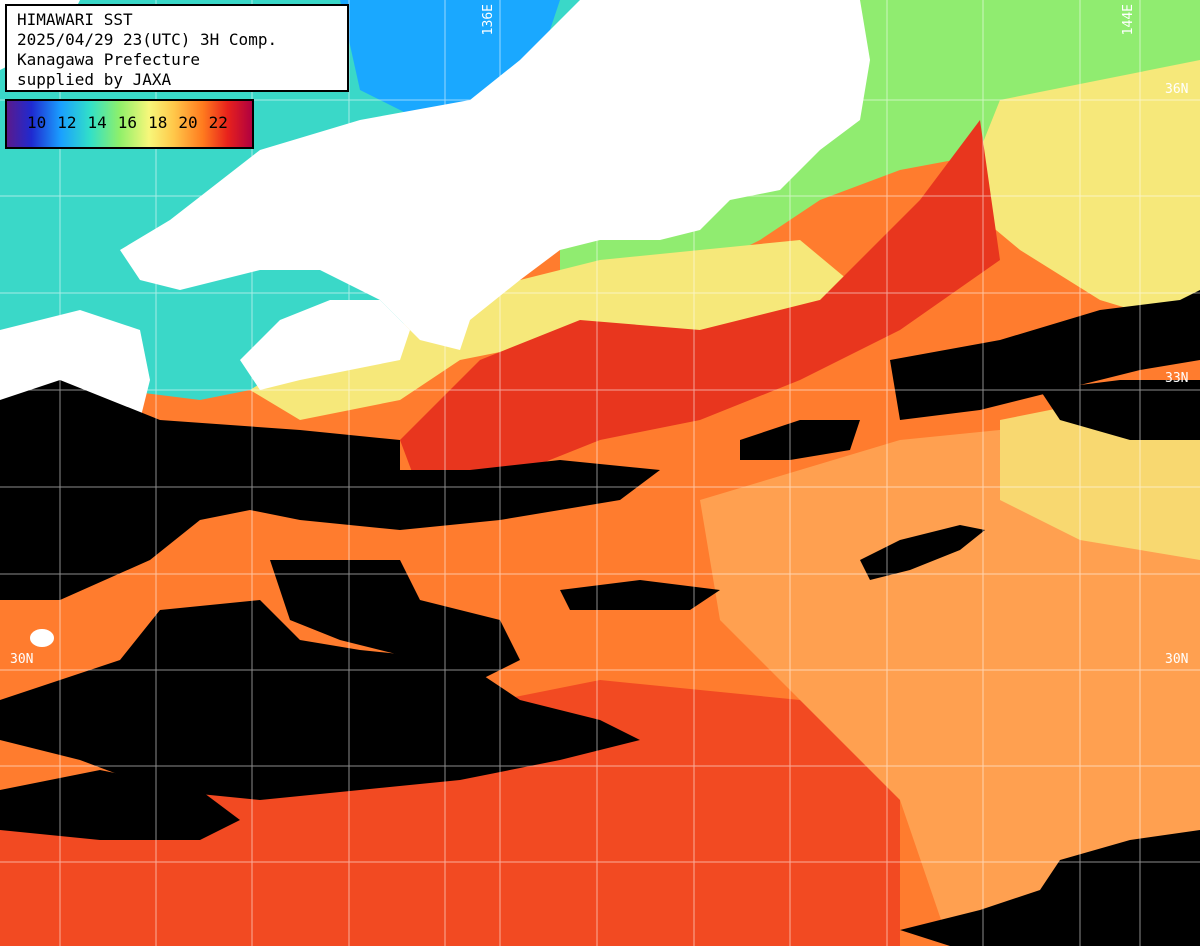  What do you see at coordinates (1177, 89) in the screenshot?
I see `lat-label-36n: 36N` at bounding box center [1177, 89].